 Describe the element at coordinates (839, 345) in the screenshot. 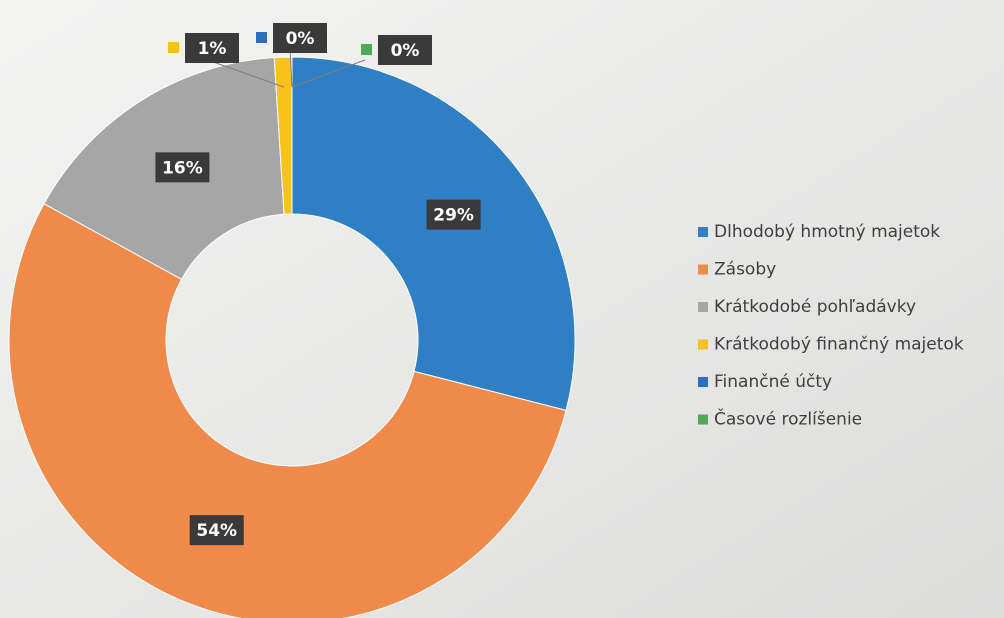

I see `legend-label: Krátkodobý finančný majetok` at that location.